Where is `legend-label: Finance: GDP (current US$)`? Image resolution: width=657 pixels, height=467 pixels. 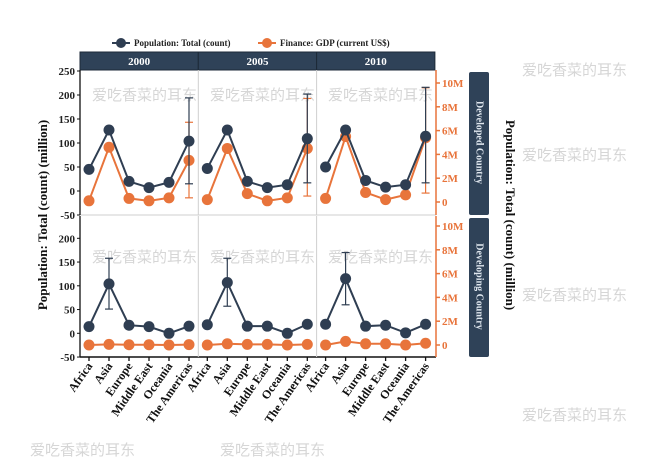 legend-label: Finance: GDP (current US$) is located at coordinates (335, 43).